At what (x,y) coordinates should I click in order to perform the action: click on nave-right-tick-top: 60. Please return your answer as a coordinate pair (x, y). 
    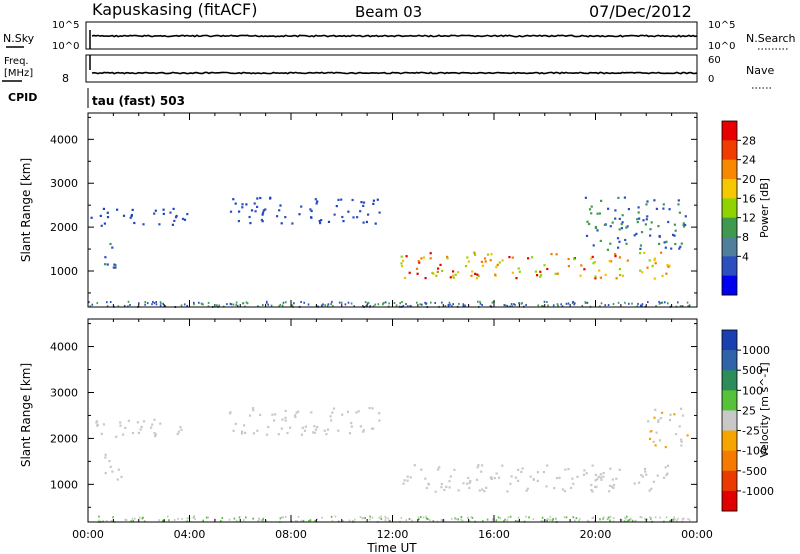
    Looking at the image, I should click on (714, 60).